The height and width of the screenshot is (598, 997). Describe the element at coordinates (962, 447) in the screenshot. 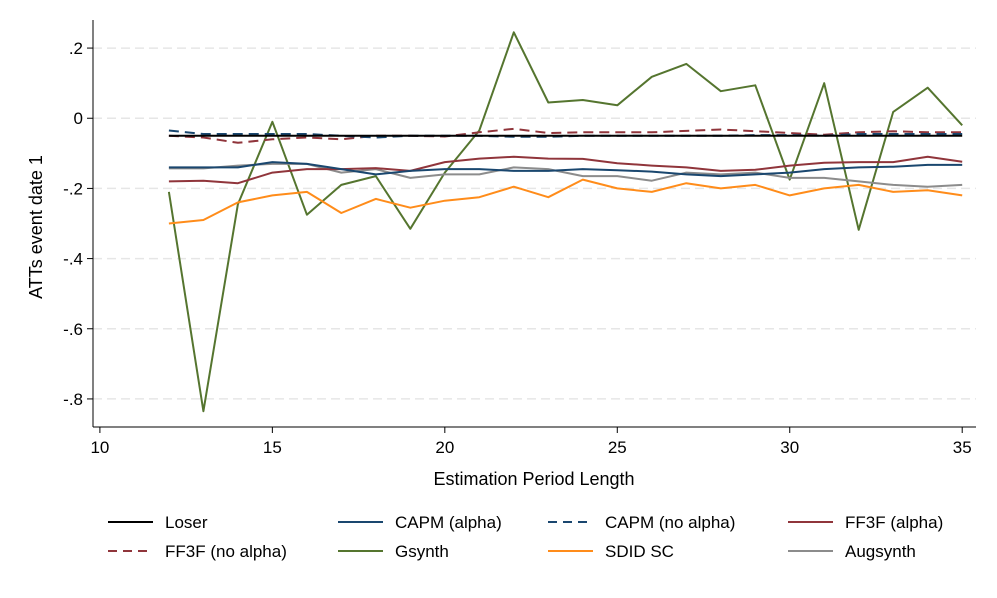

I see `x-tick-label: 35` at that location.